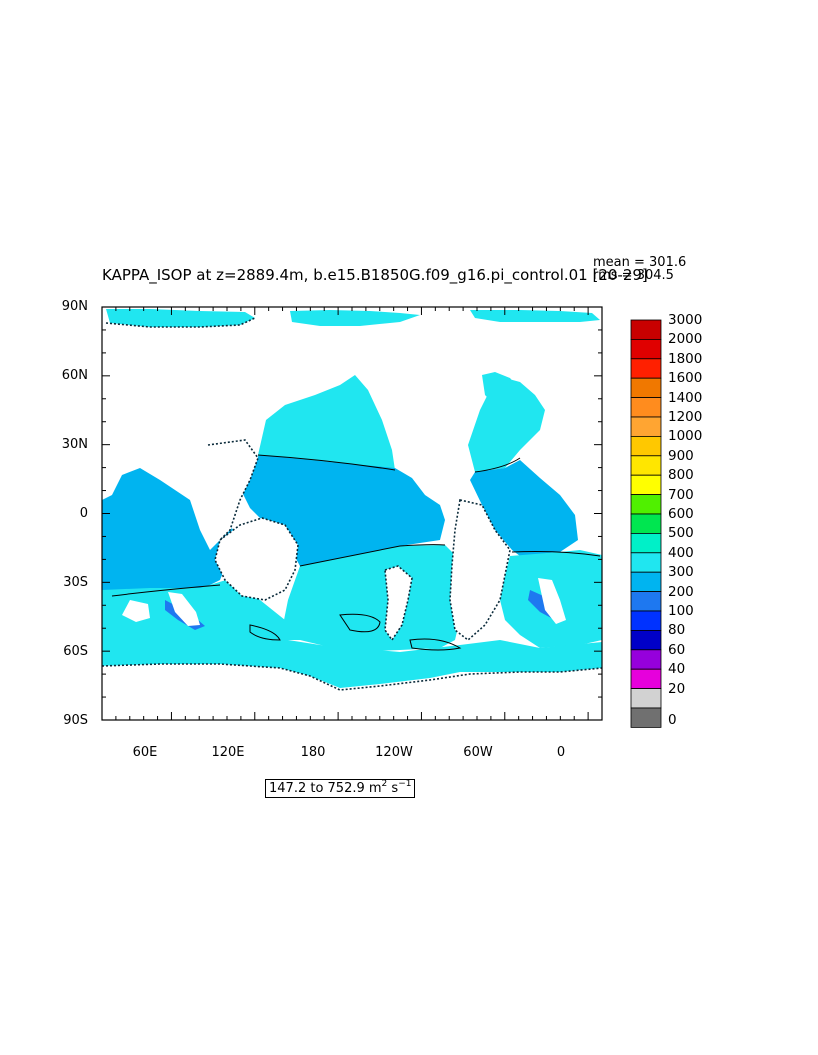  I want to click on stats-box: mean = 301.6 rms = 304.5, so click(639, 269).